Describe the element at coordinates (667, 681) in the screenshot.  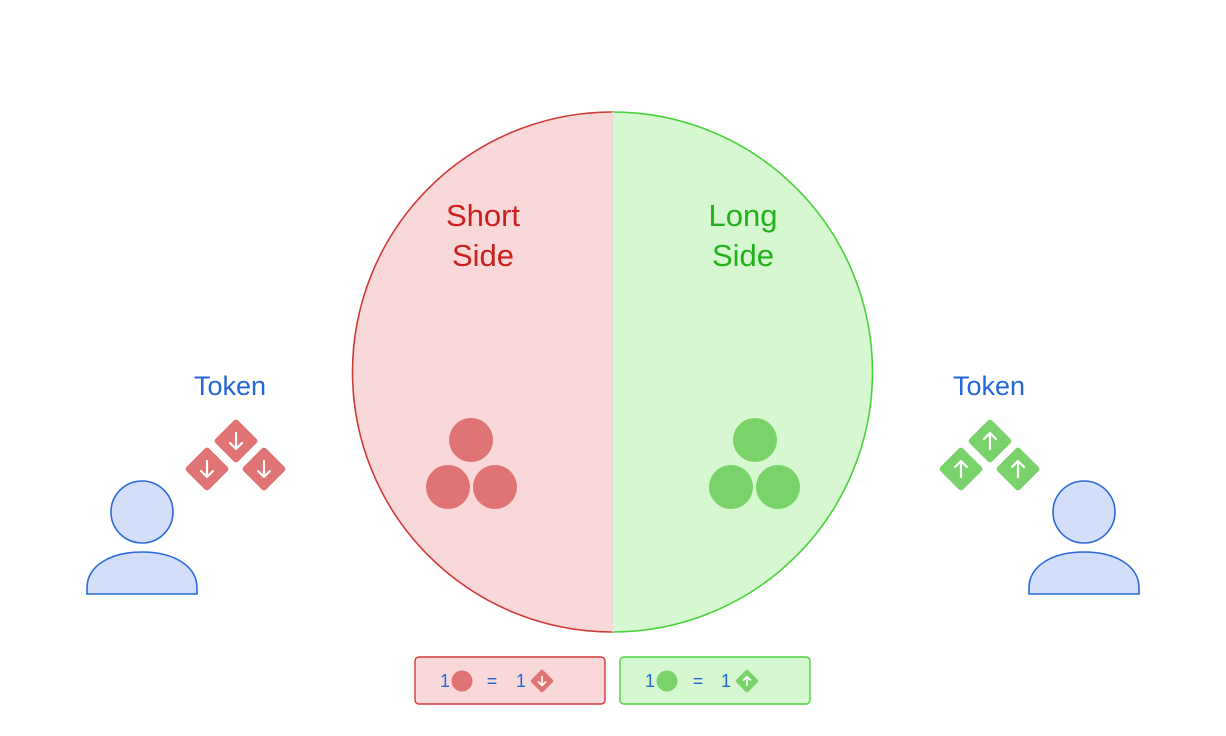
I see `long-legend-coin-icon` at that location.